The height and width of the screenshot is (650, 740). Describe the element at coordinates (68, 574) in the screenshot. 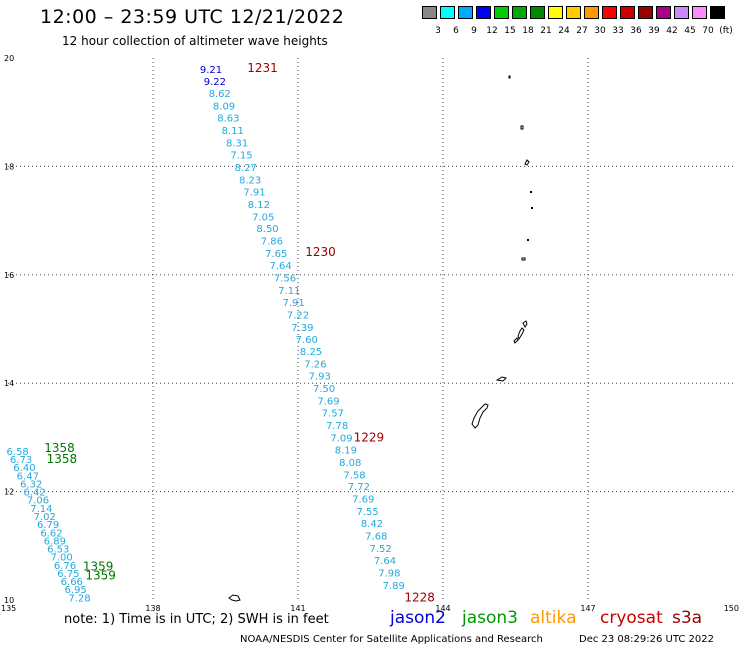

I see `swh-value: 6.75` at that location.